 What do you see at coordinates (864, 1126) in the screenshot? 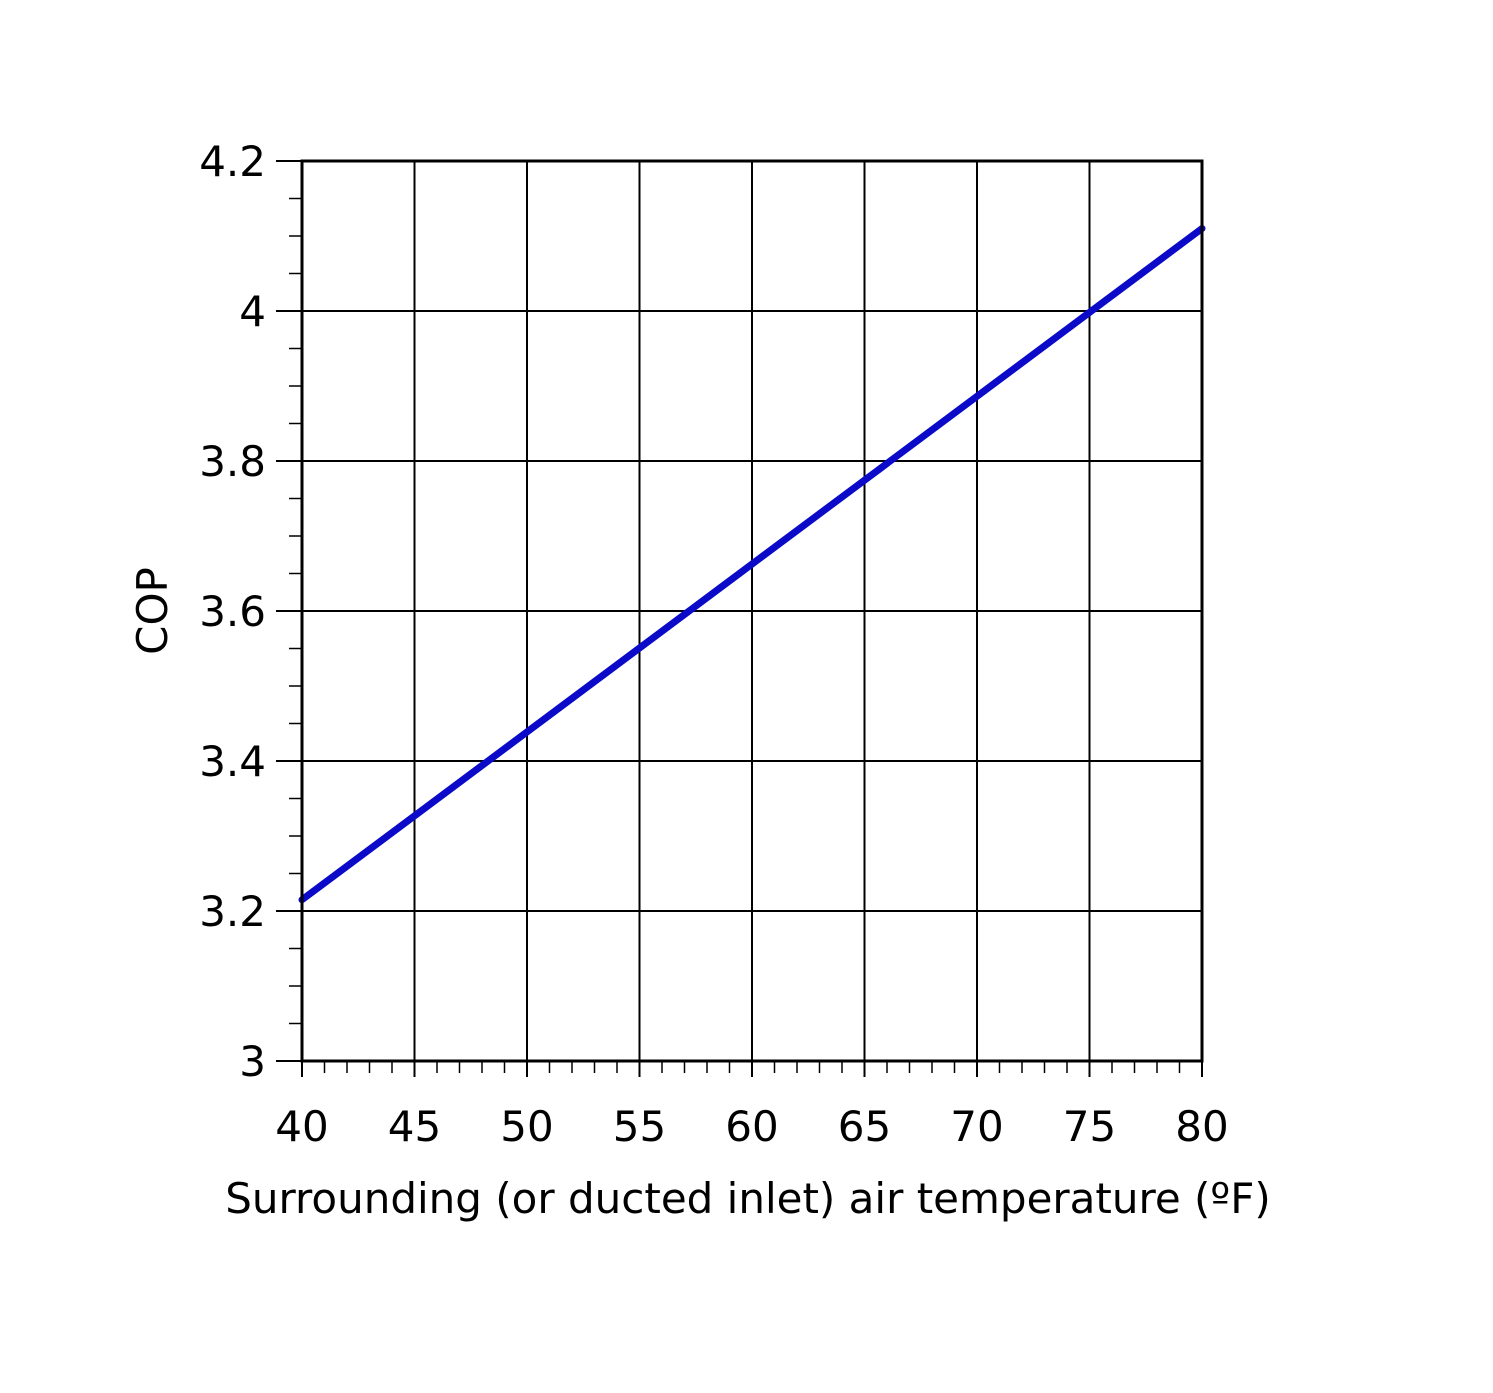
I see `x-tick-label: 65` at bounding box center [864, 1126].